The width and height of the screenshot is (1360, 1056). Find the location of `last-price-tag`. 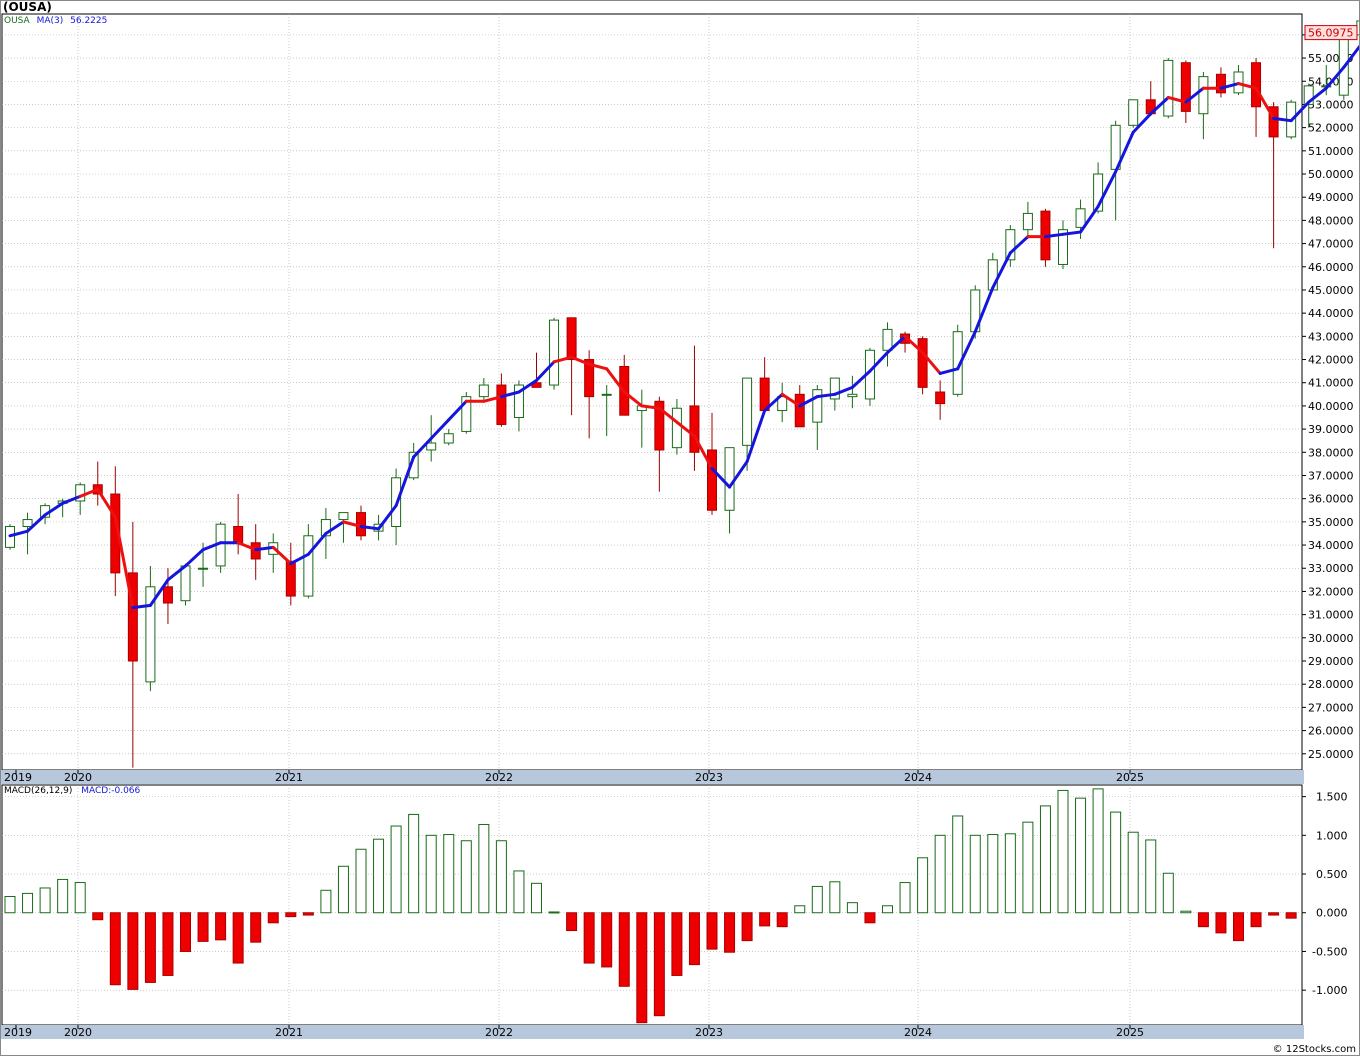

last-price-tag is located at coordinates (1331, 33).